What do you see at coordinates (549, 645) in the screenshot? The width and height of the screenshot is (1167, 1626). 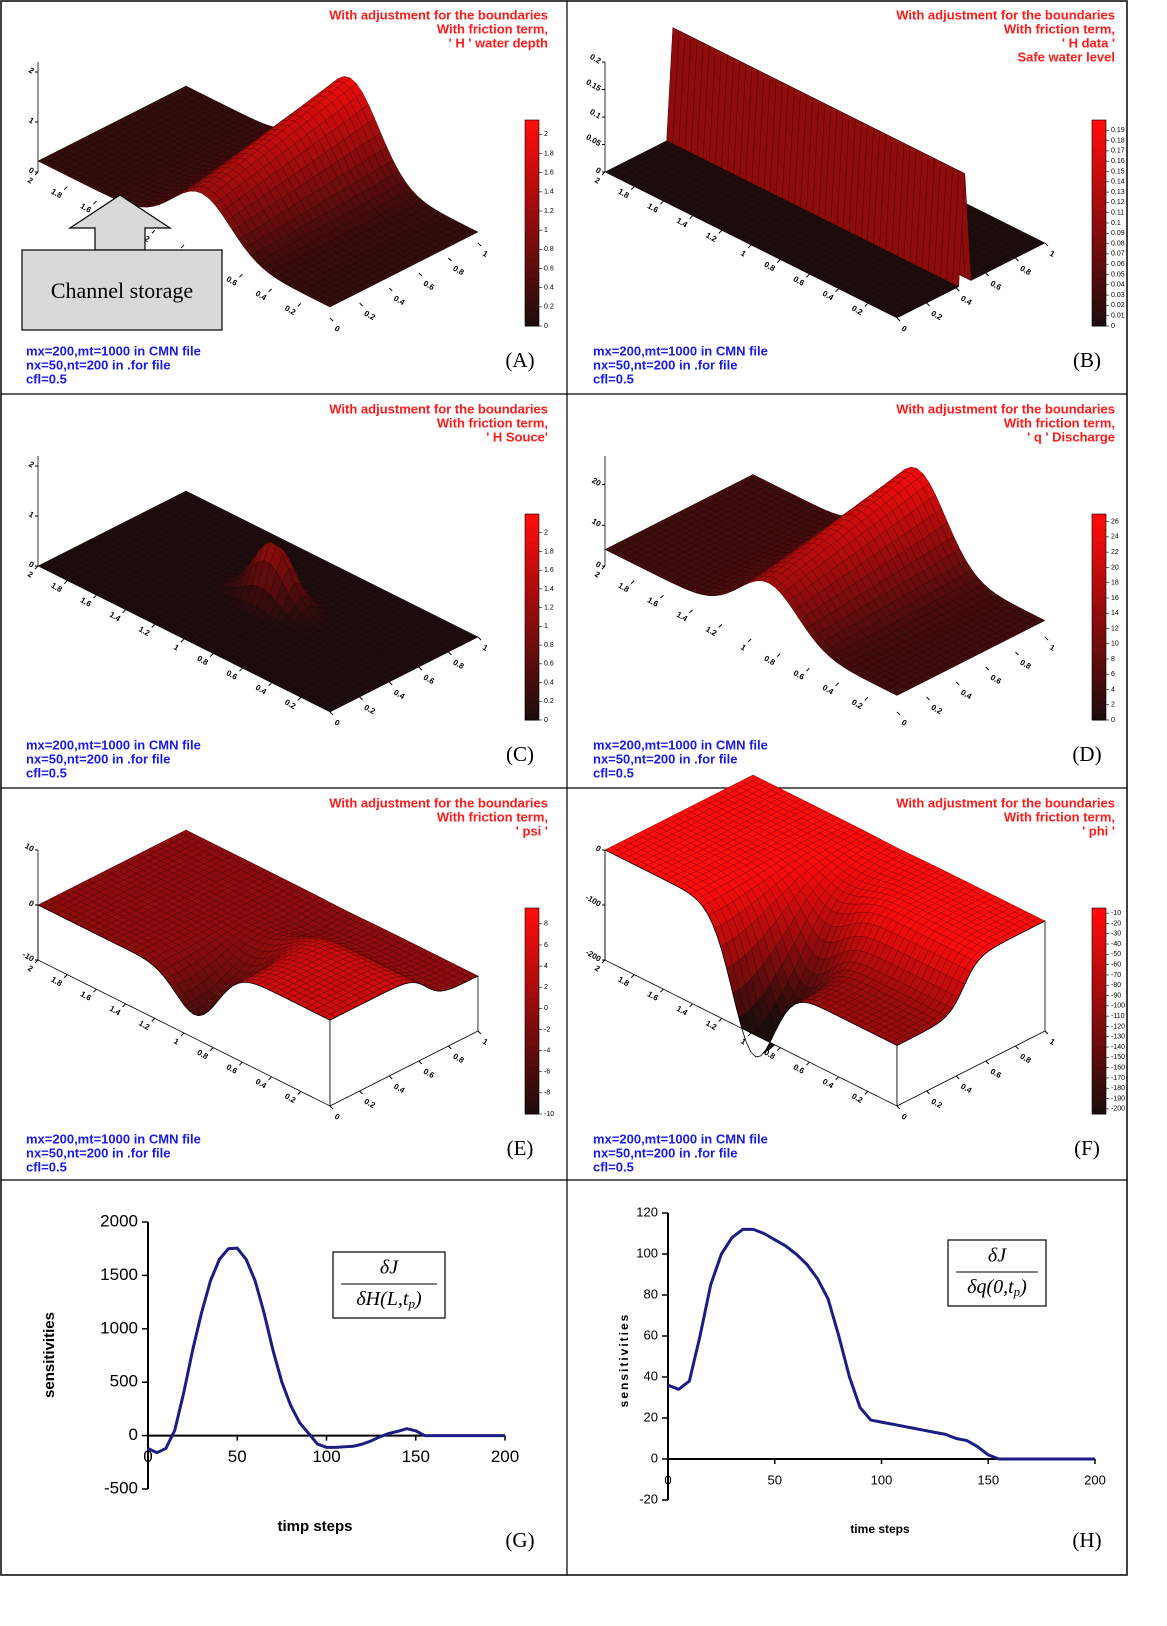 I see `colorbar-tick-label: 0.8` at bounding box center [549, 645].